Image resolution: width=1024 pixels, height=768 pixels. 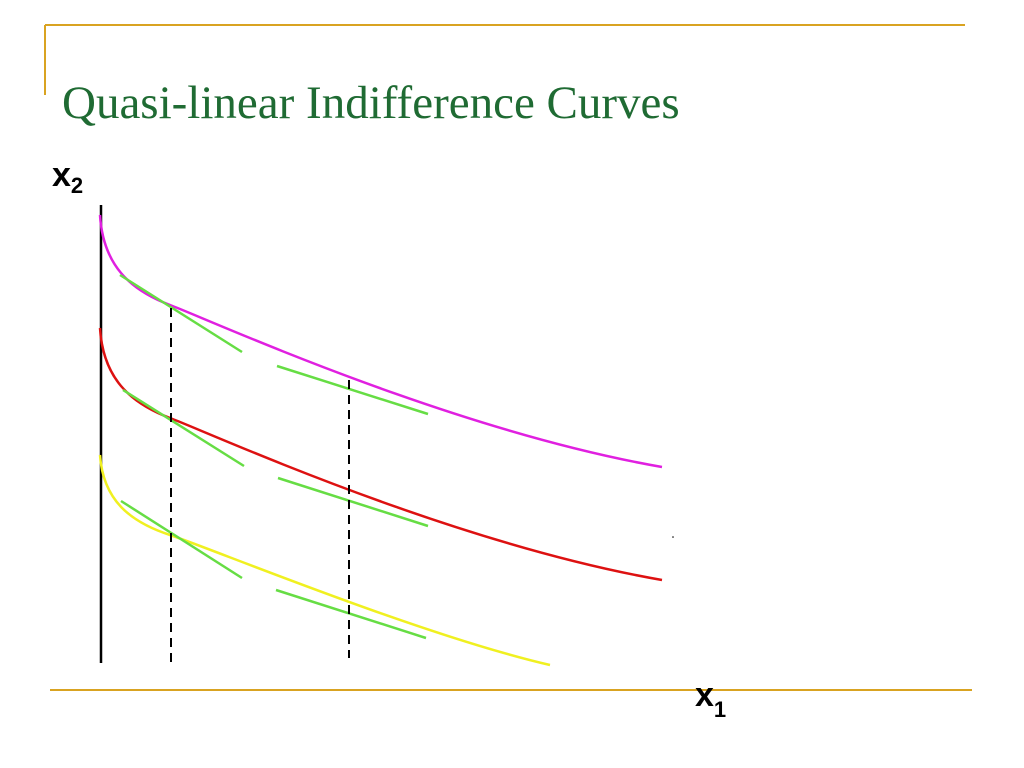 I want to click on tangent-lines, so click(x=274, y=456).